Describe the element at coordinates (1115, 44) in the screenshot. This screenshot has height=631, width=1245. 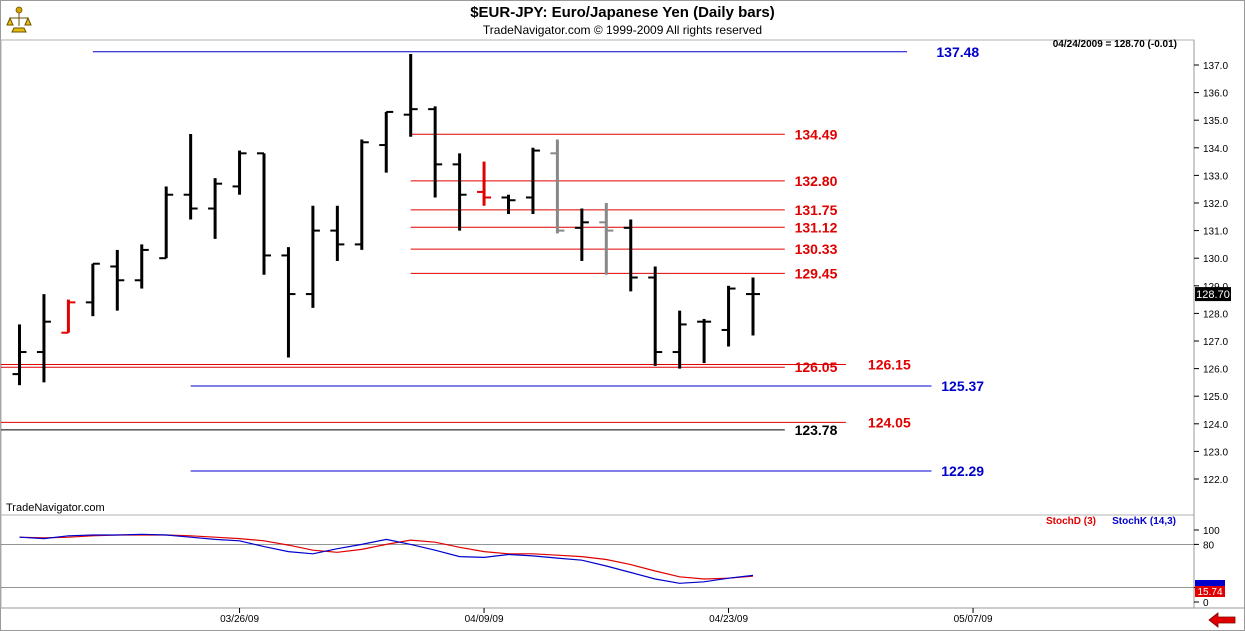
I see `last-quote: 04/24/2009 = 128.70 (-0.01)` at that location.